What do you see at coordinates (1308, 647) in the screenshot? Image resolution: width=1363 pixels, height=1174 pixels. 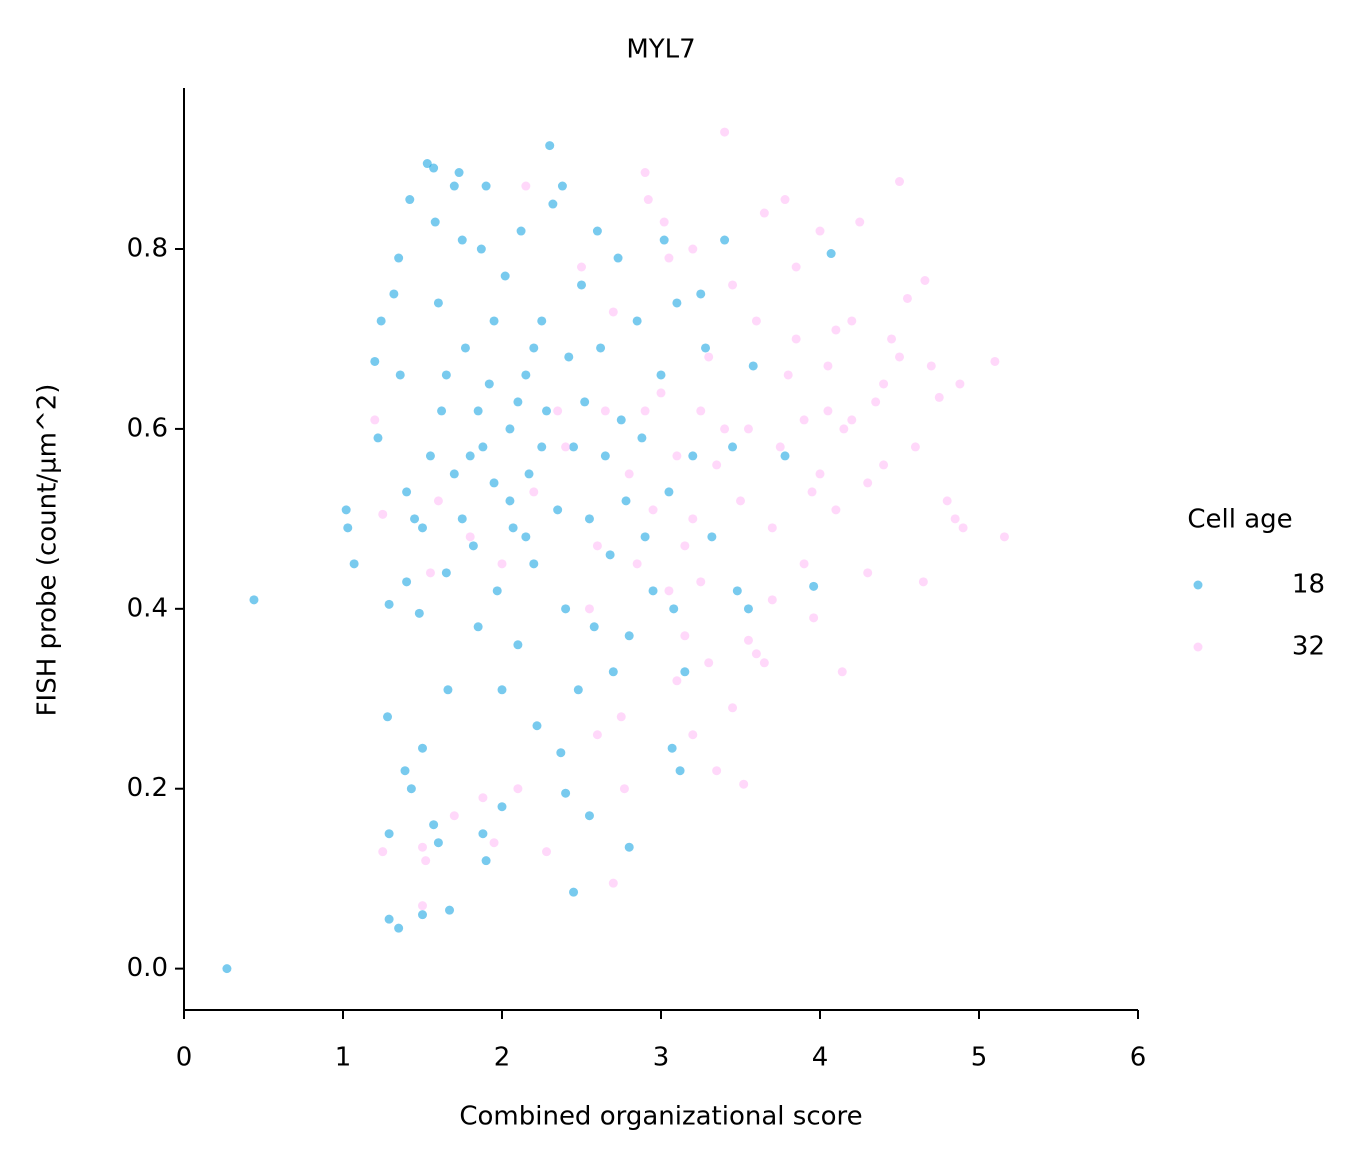 I see `legend-label: 32` at bounding box center [1308, 647].